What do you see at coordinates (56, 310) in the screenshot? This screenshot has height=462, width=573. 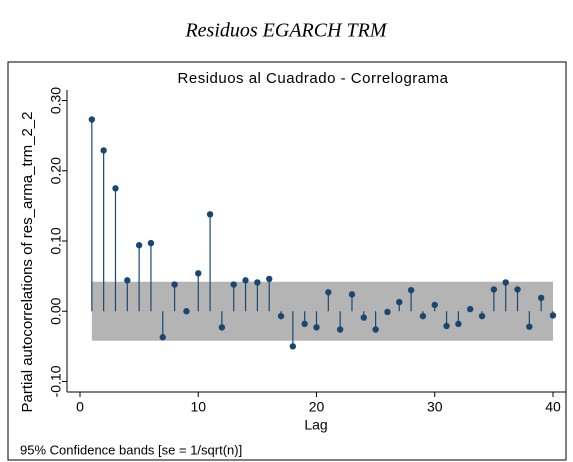 I see `y-tick-label: 0.00` at bounding box center [56, 310].